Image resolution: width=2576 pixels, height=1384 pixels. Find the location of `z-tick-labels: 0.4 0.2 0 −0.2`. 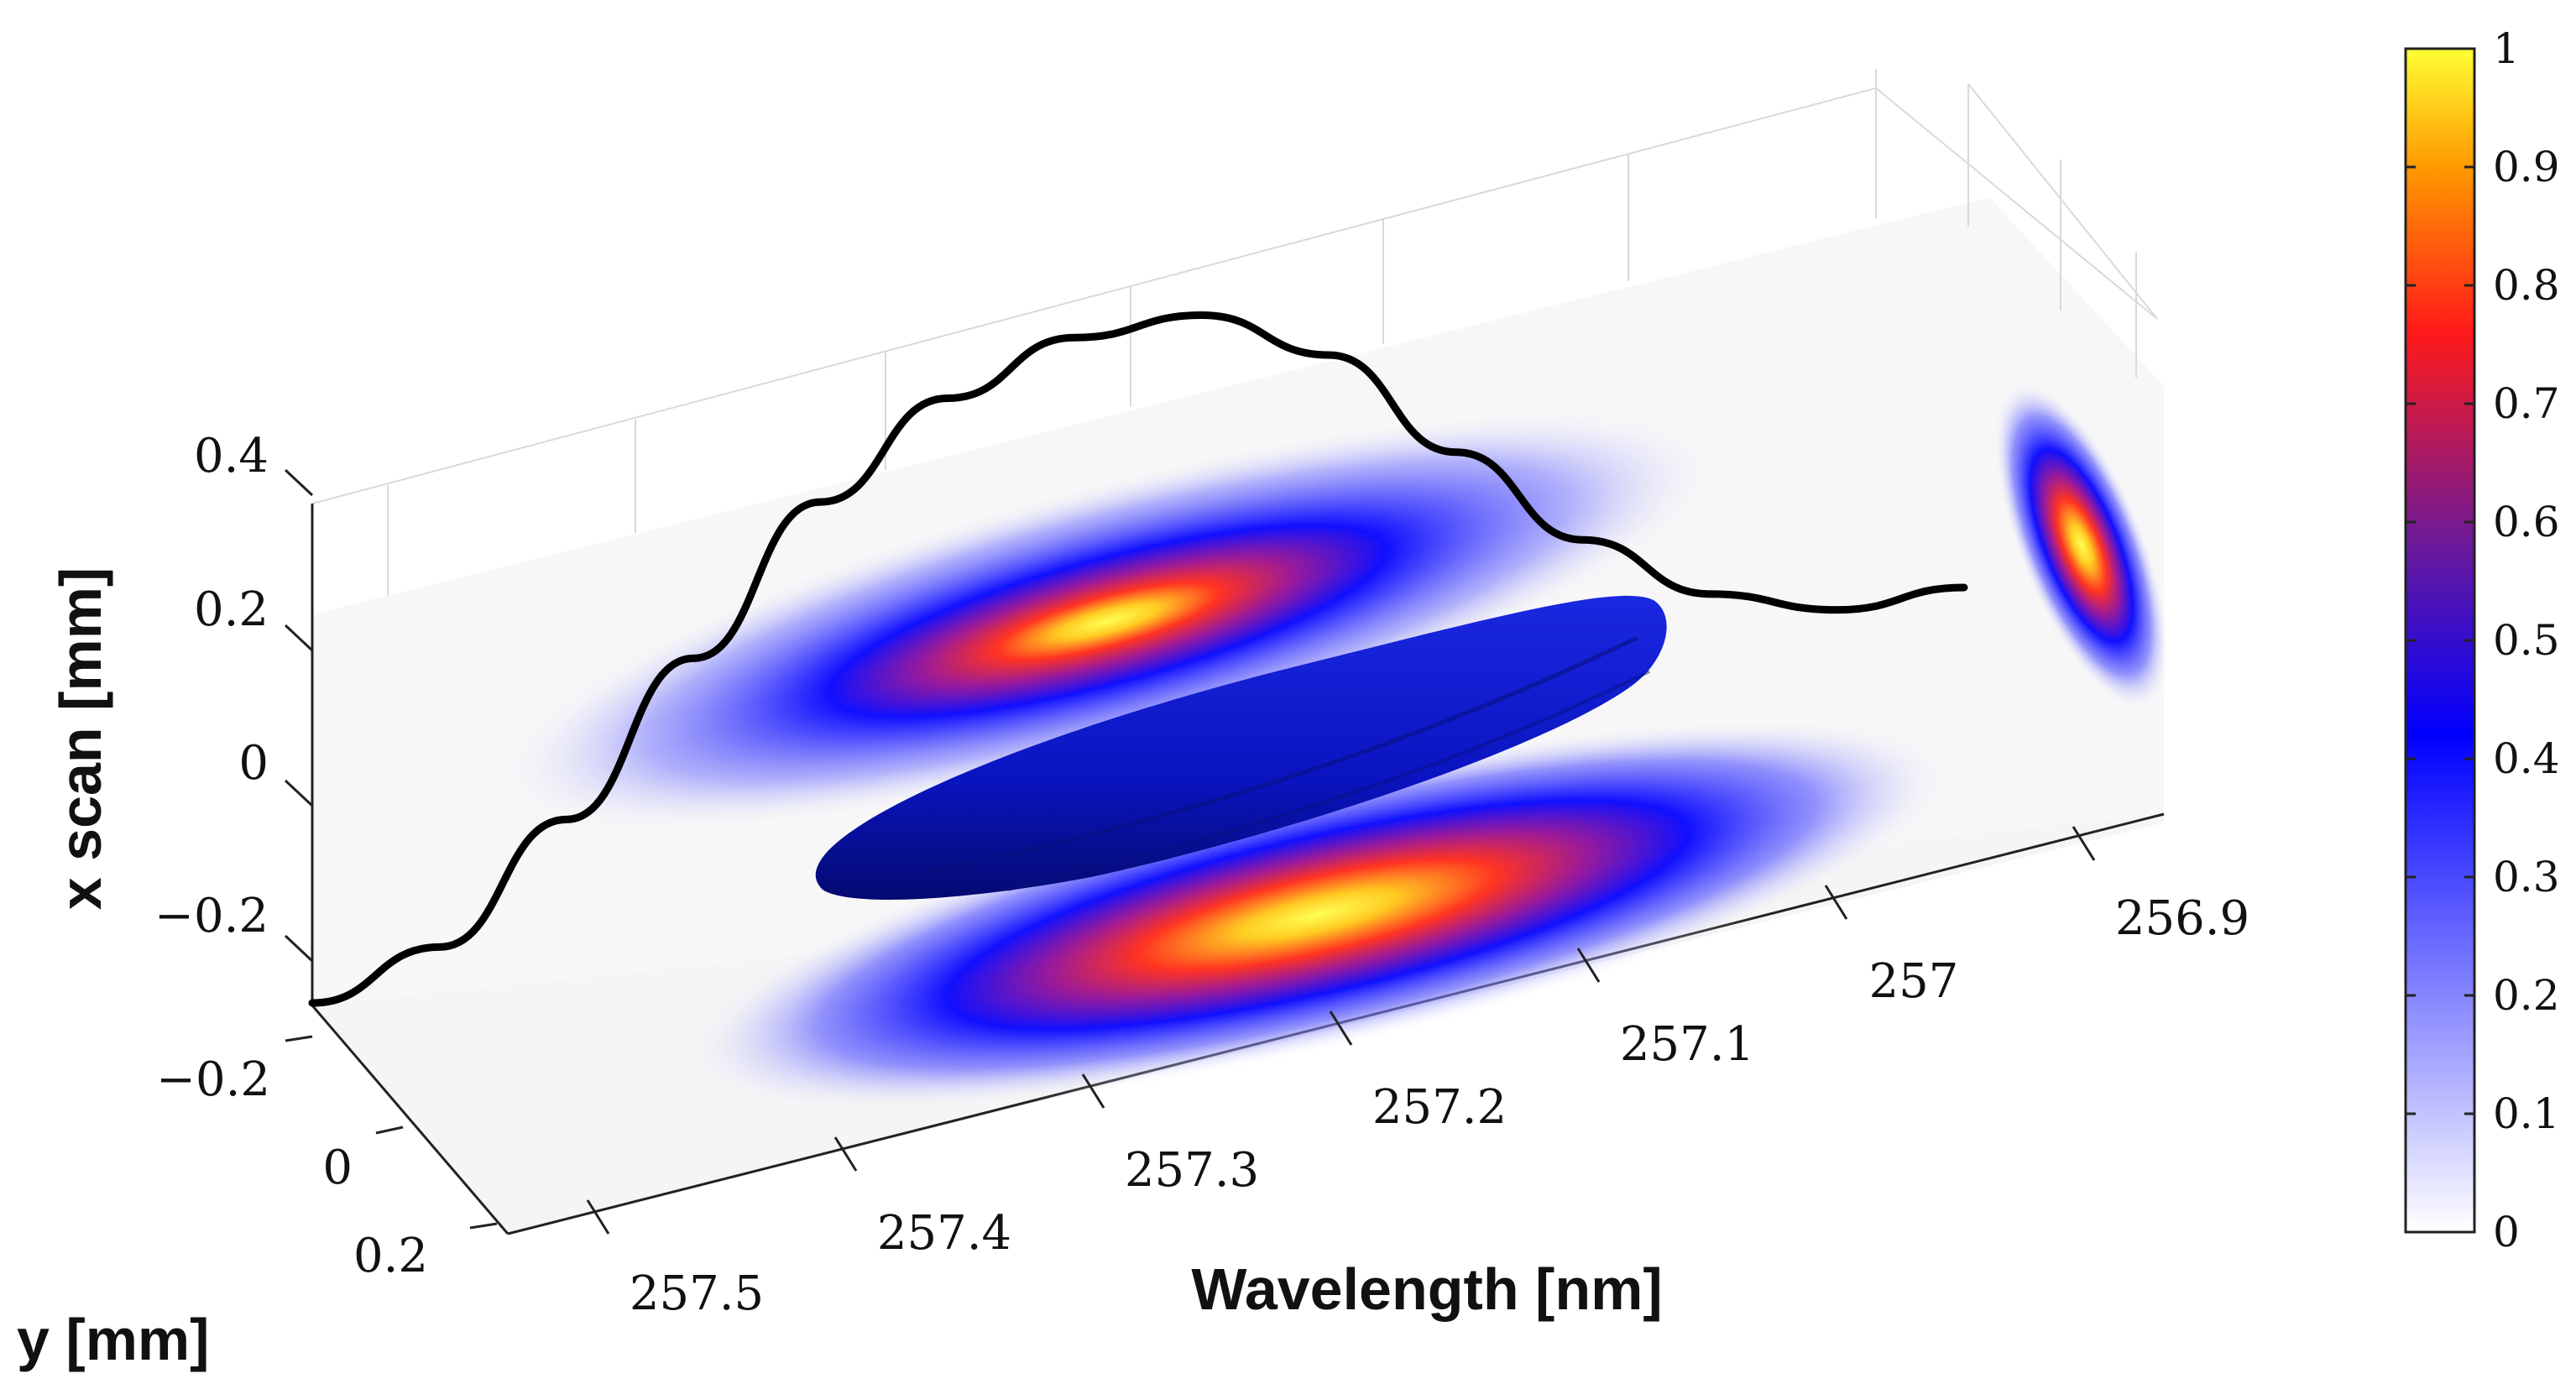

z-tick-labels: 0.4 0.2 0 −0.2 is located at coordinates (211, 686).